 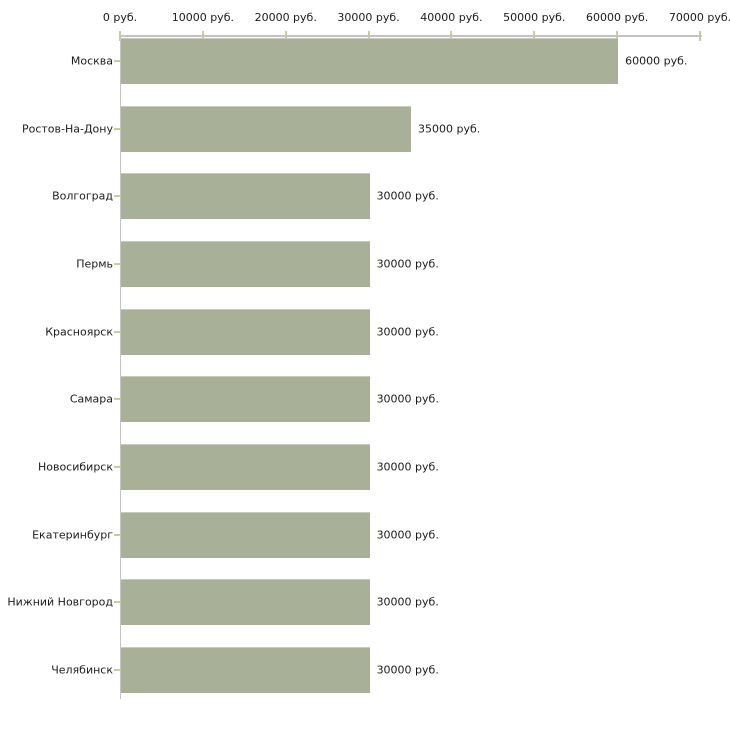 What do you see at coordinates (67, 129) in the screenshot?
I see `category-label: Ростов-На-Дону` at bounding box center [67, 129].